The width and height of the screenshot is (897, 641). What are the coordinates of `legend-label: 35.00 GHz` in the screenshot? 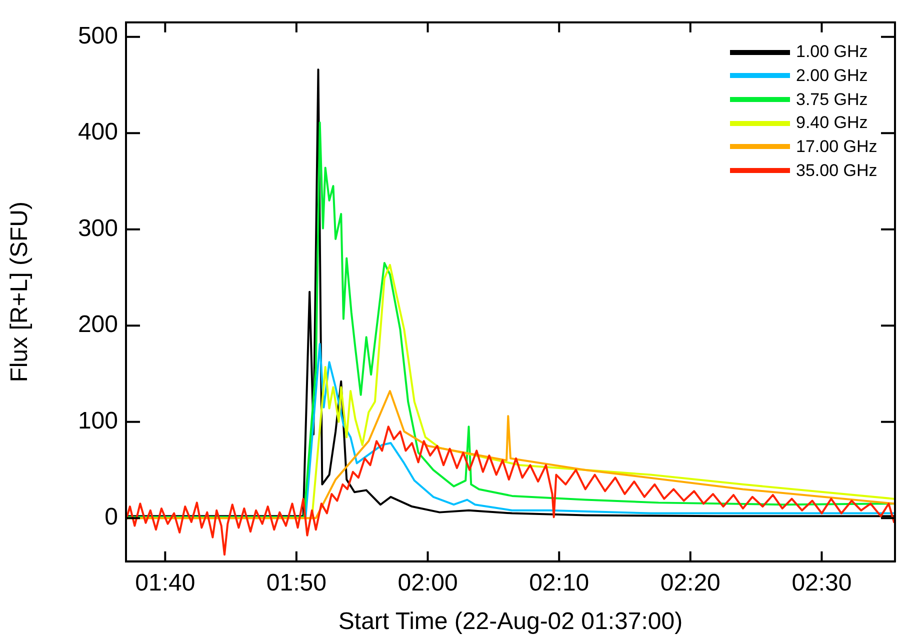 It's located at (837, 170).